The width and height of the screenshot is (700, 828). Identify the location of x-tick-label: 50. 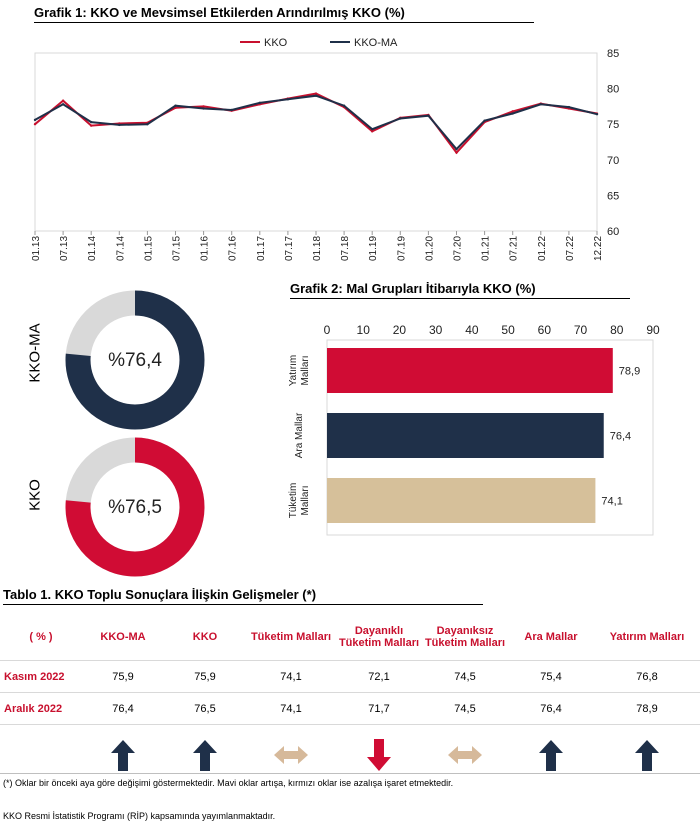
(508, 330).